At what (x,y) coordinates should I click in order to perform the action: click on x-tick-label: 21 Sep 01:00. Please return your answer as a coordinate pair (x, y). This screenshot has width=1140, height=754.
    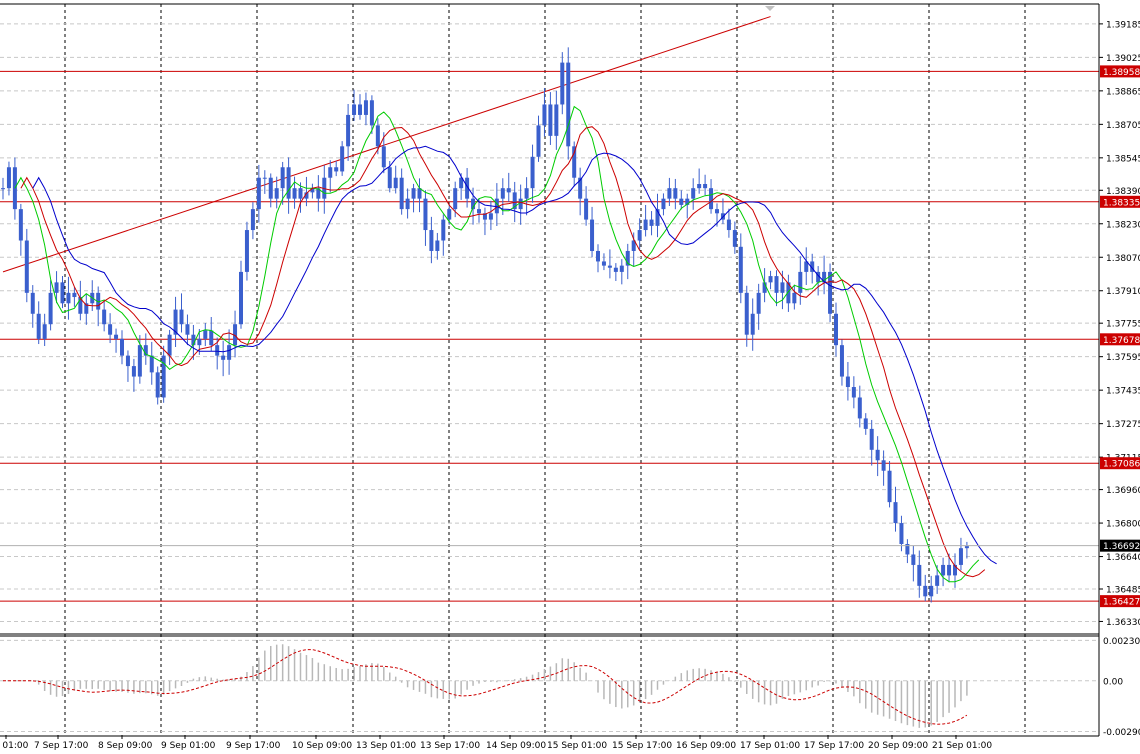
    Looking at the image, I should click on (962, 746).